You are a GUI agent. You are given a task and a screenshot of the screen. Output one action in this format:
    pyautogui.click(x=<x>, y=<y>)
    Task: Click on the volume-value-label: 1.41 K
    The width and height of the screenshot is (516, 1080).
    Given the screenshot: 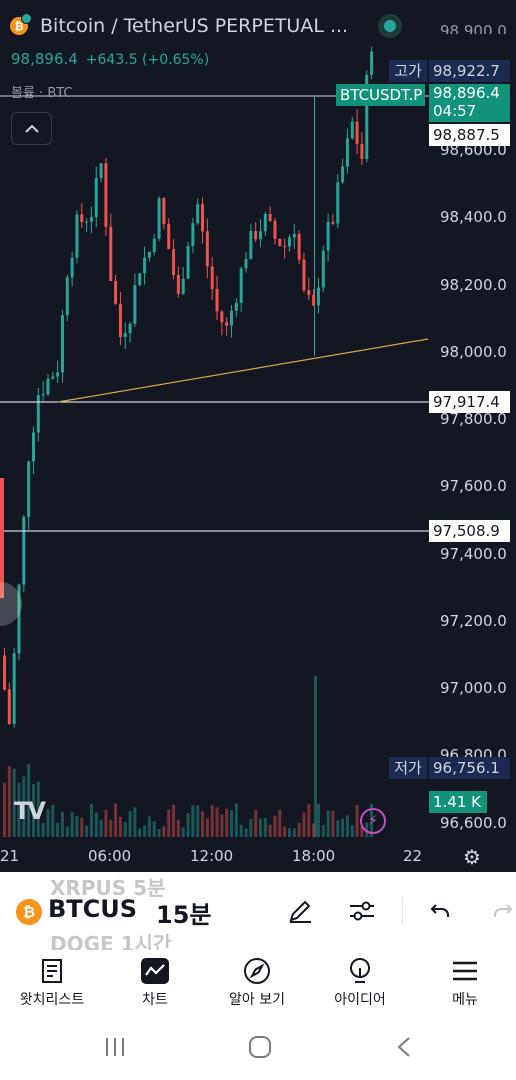 What is the action you would take?
    pyautogui.click(x=458, y=802)
    